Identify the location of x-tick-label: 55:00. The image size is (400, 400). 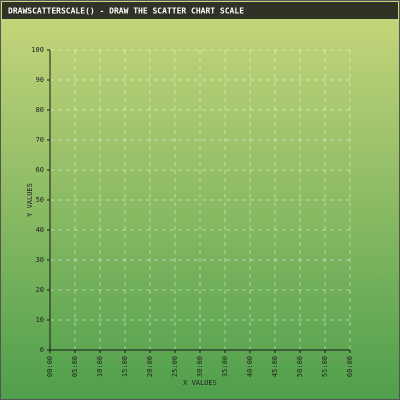
(325, 366).